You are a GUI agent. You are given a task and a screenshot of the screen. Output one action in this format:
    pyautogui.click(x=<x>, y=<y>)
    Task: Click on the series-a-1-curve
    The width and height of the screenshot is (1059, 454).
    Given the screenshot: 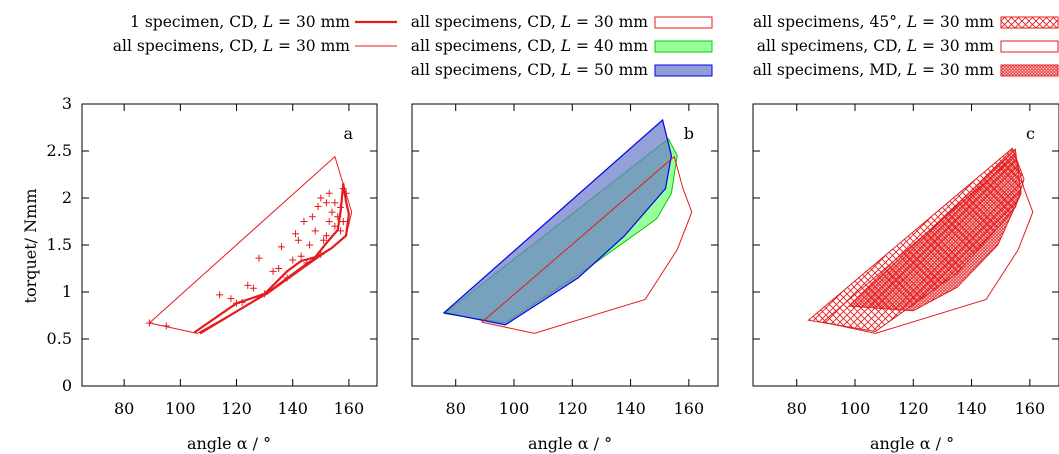 What is the action you would take?
    pyautogui.click(x=271, y=258)
    